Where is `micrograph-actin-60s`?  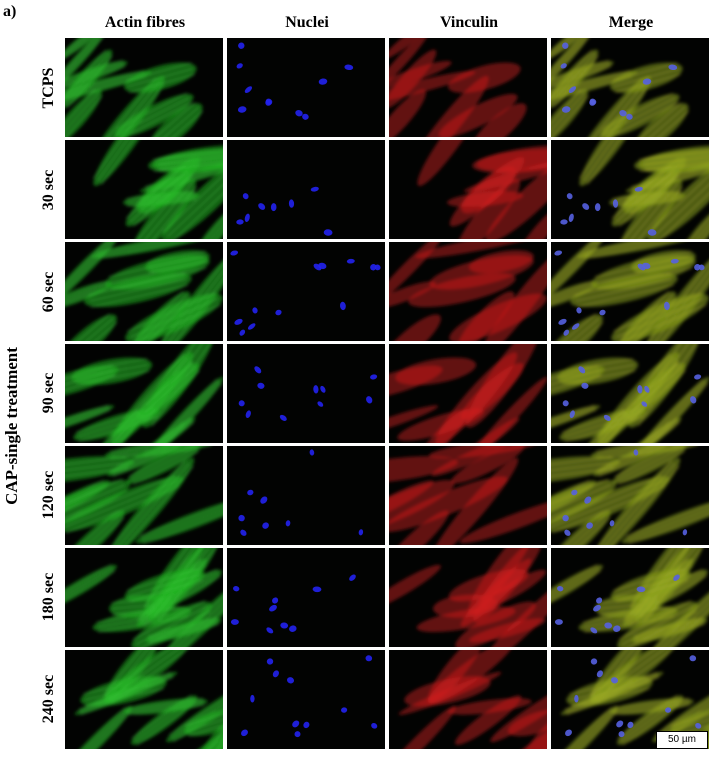
micrograph-actin-60s is located at coordinates (144, 291).